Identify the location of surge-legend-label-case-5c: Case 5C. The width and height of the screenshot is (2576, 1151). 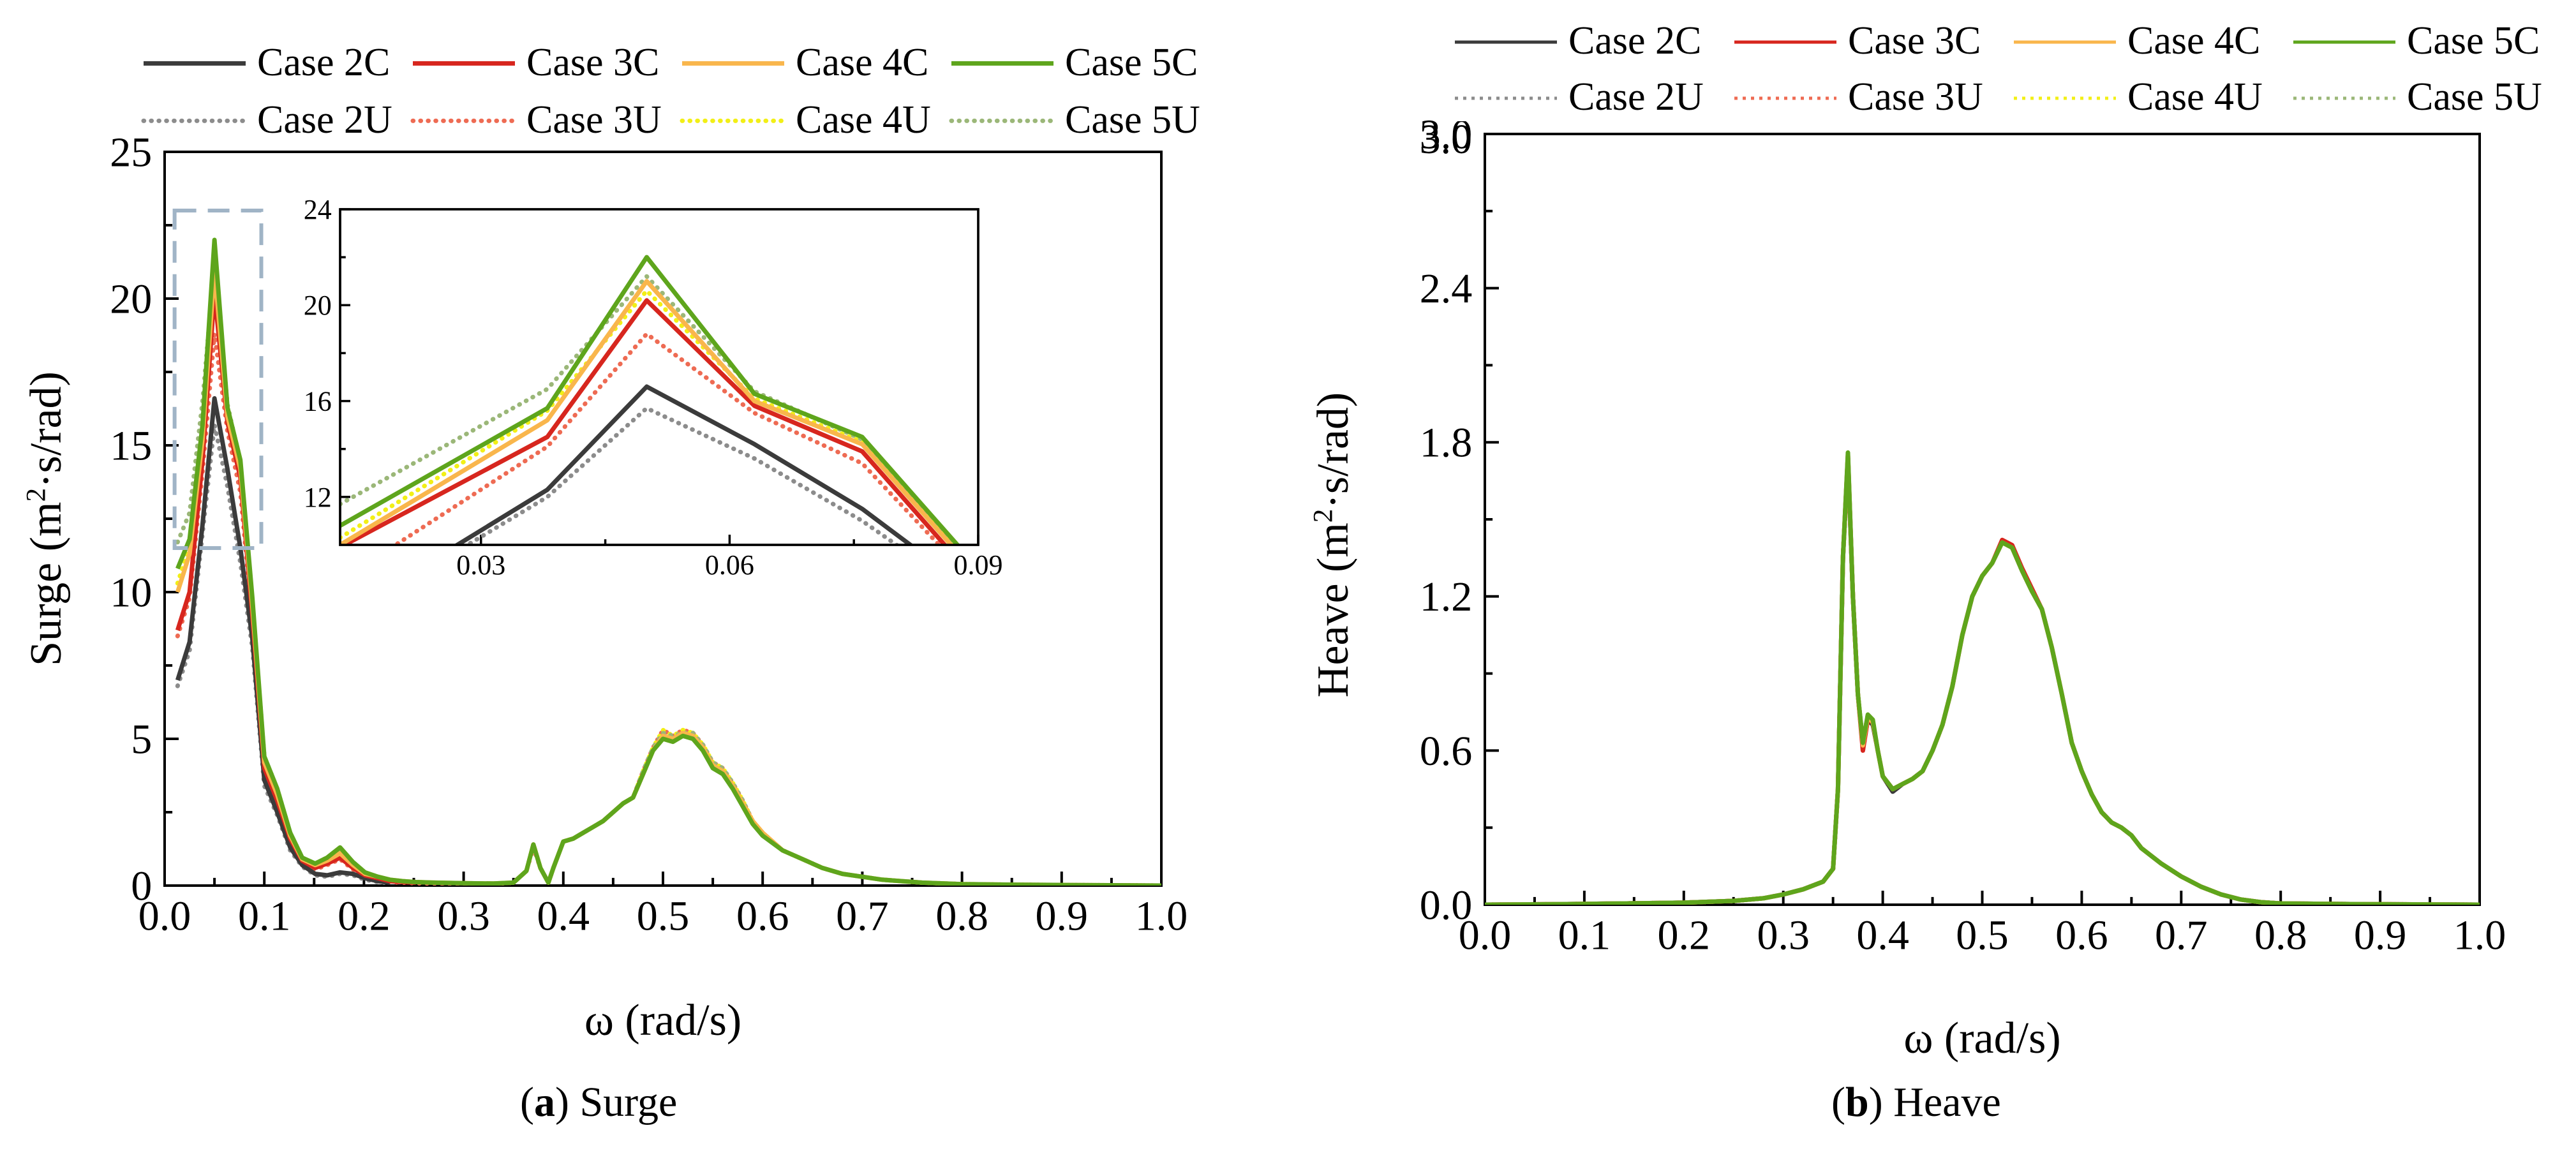
(1131, 63).